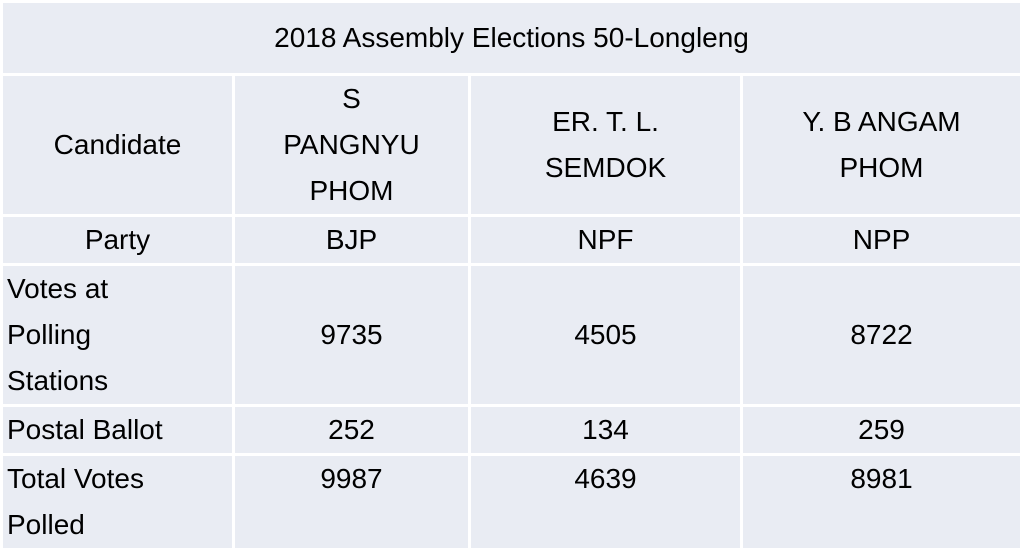 The width and height of the screenshot is (1024, 551). Describe the element at coordinates (351, 502) in the screenshot. I see `cell: 9987` at that location.